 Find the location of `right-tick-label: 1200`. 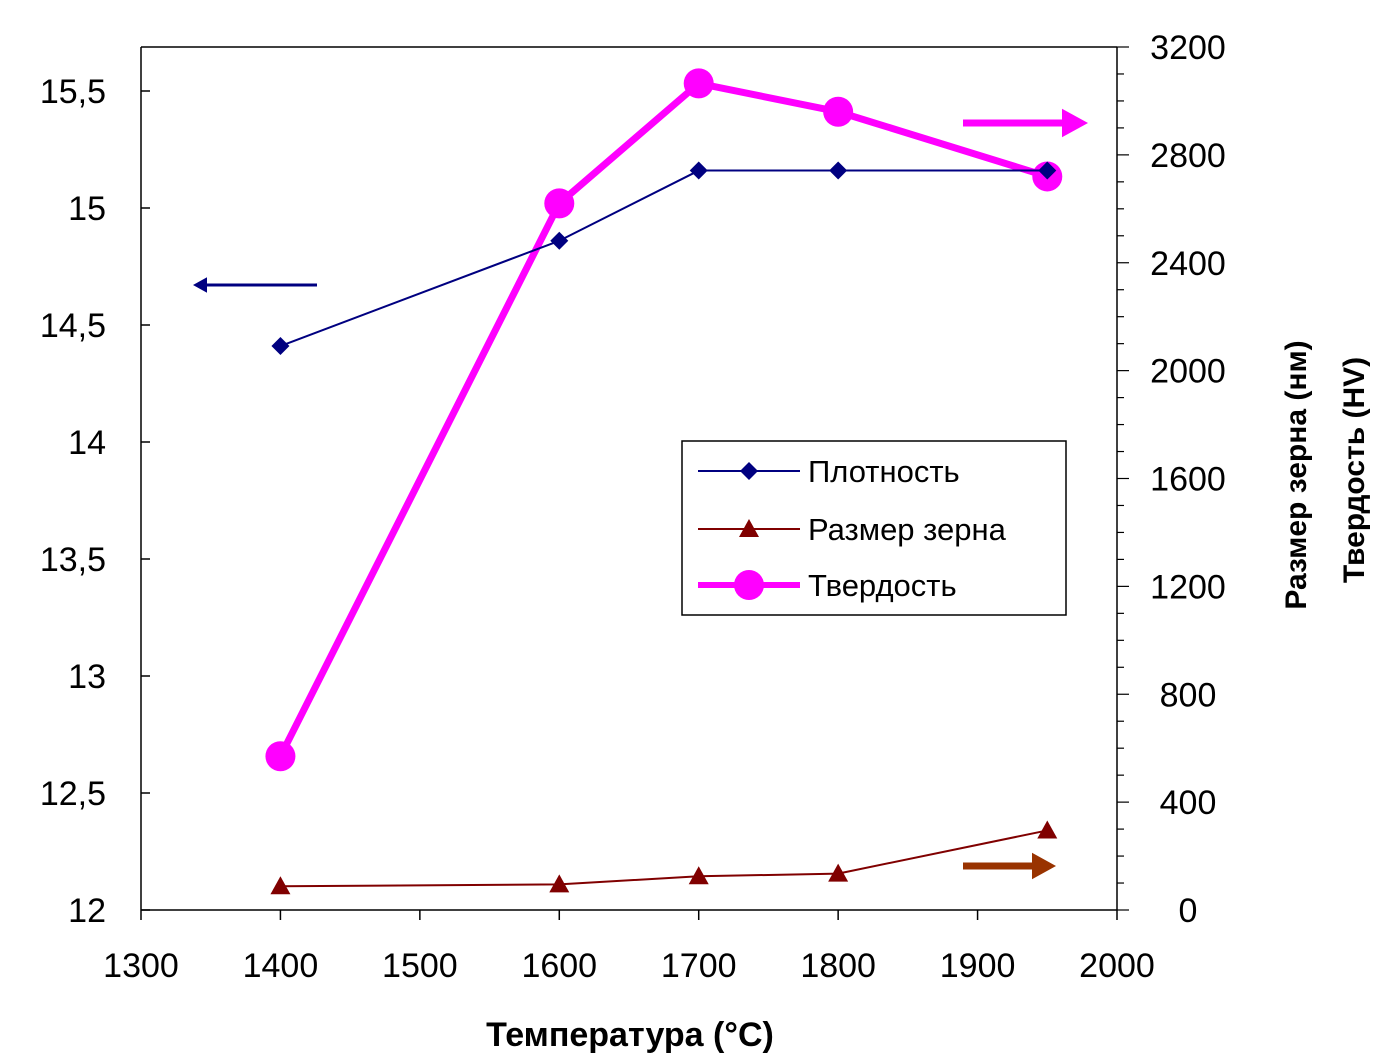

right-tick-label: 1200 is located at coordinates (1188, 587).